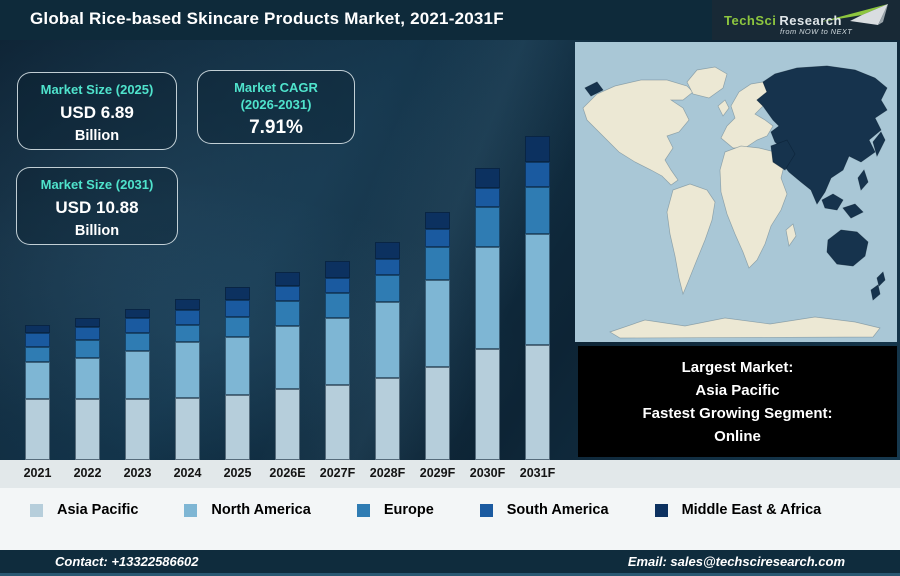 This screenshot has height=576, width=900. I want to click on logo-tagline: from NOW to NEXT, so click(816, 31).